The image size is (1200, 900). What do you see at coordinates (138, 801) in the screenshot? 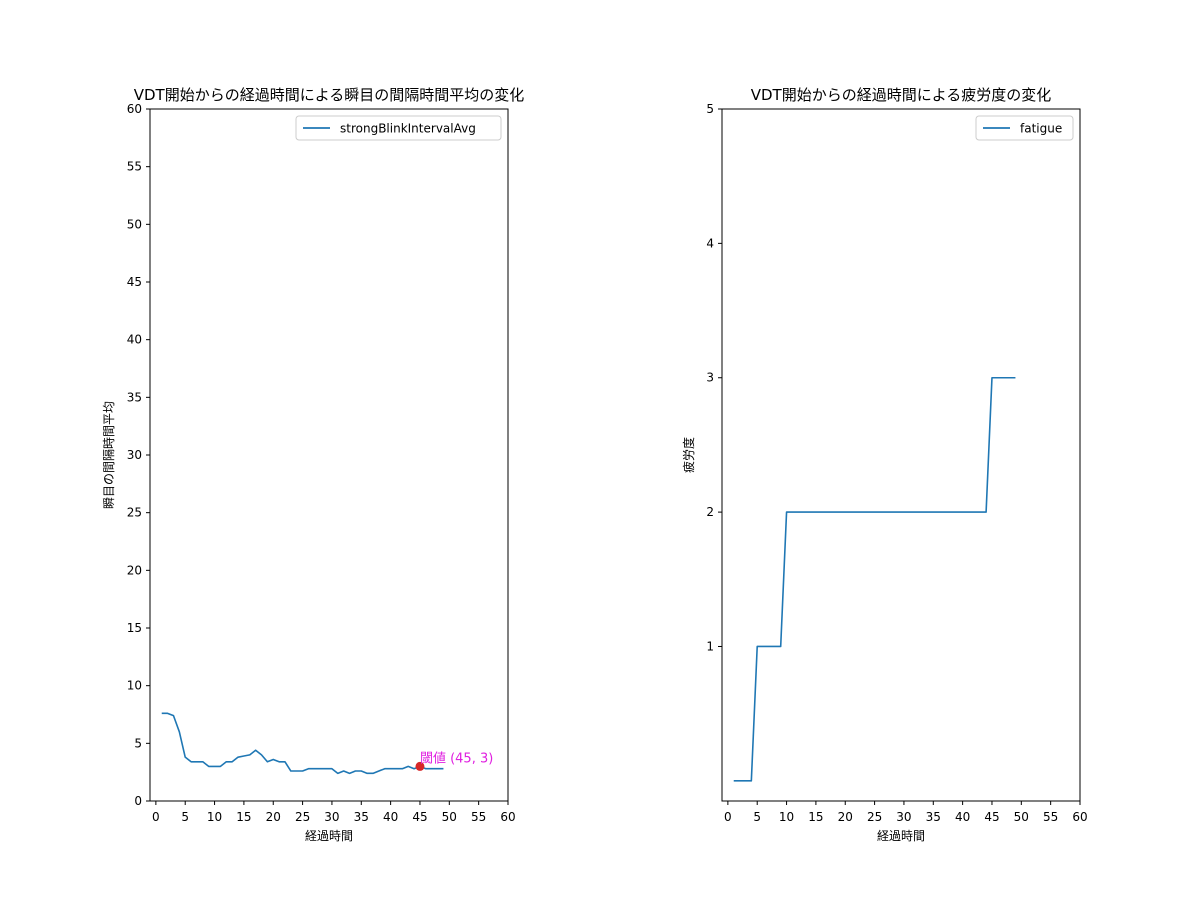
I see `y-tick-label: 0` at bounding box center [138, 801].